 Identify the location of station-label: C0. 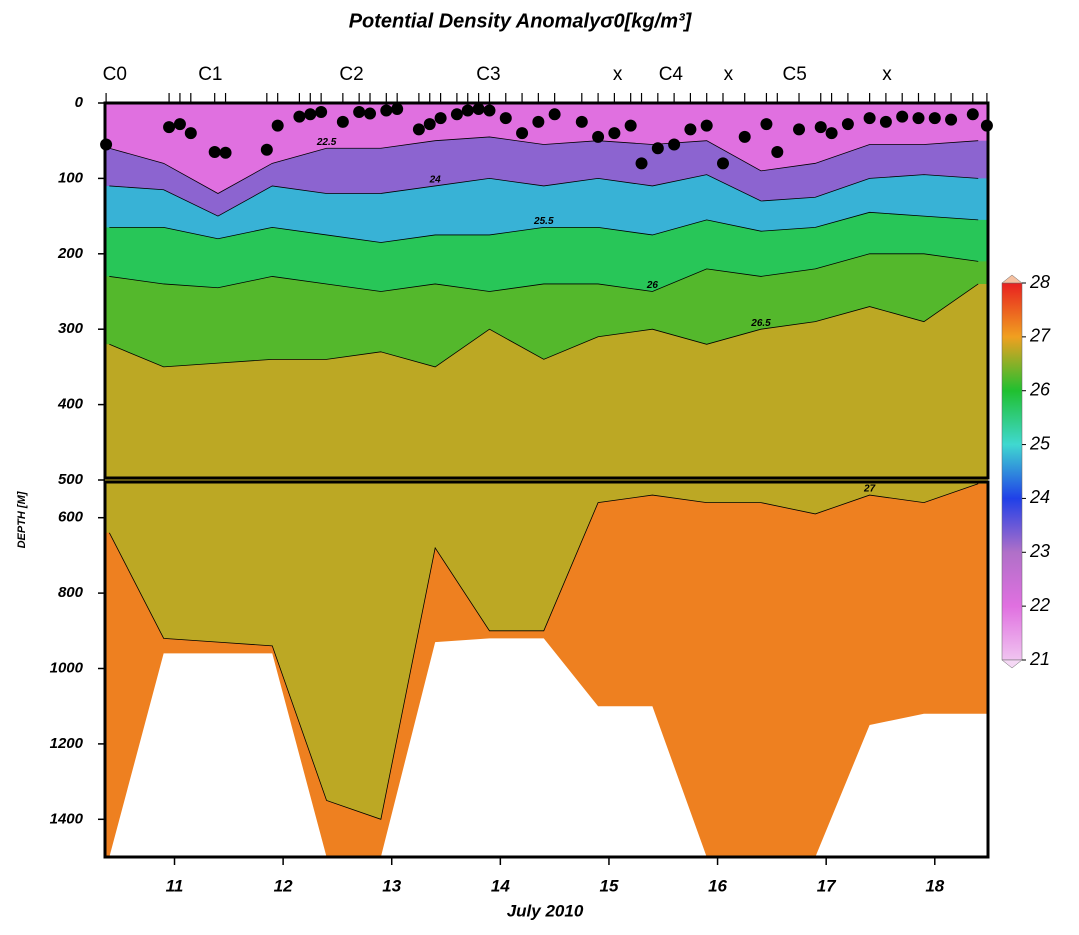
(115, 74).